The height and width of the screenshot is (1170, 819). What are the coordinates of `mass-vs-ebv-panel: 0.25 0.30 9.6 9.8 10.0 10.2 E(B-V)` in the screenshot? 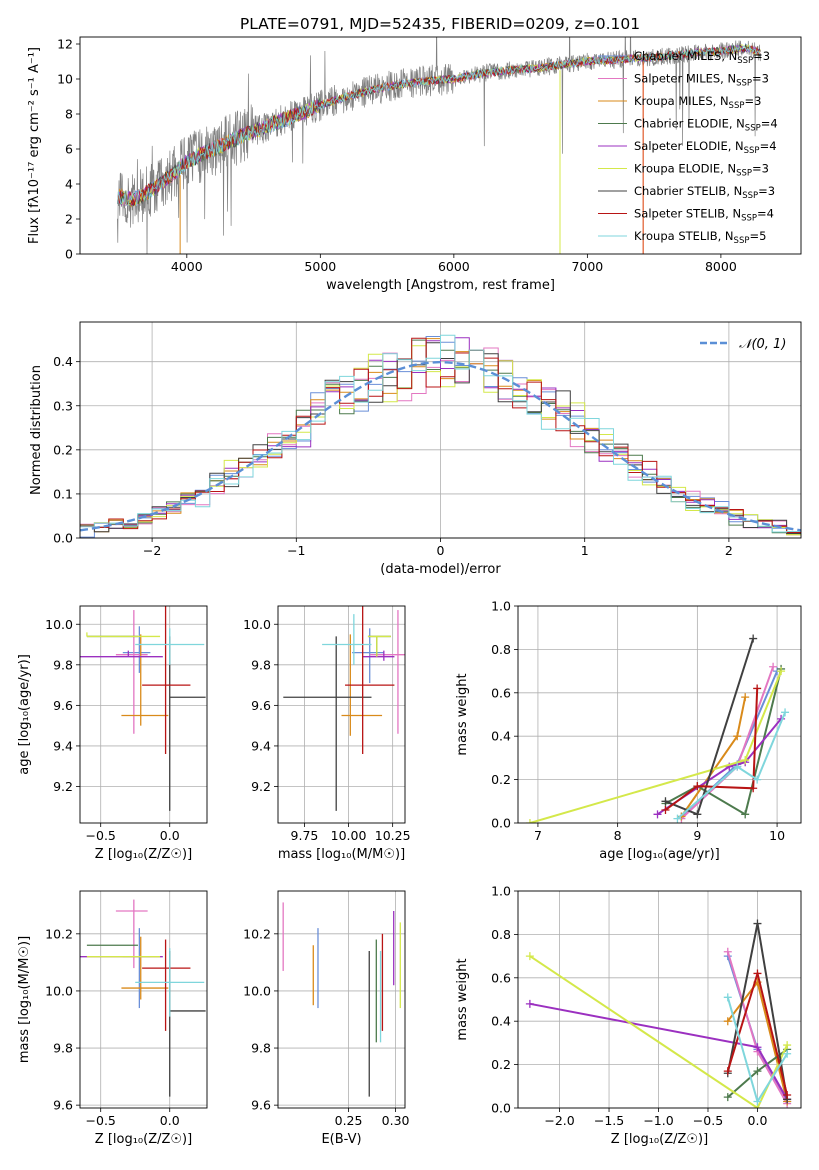 It's located at (326, 1018).